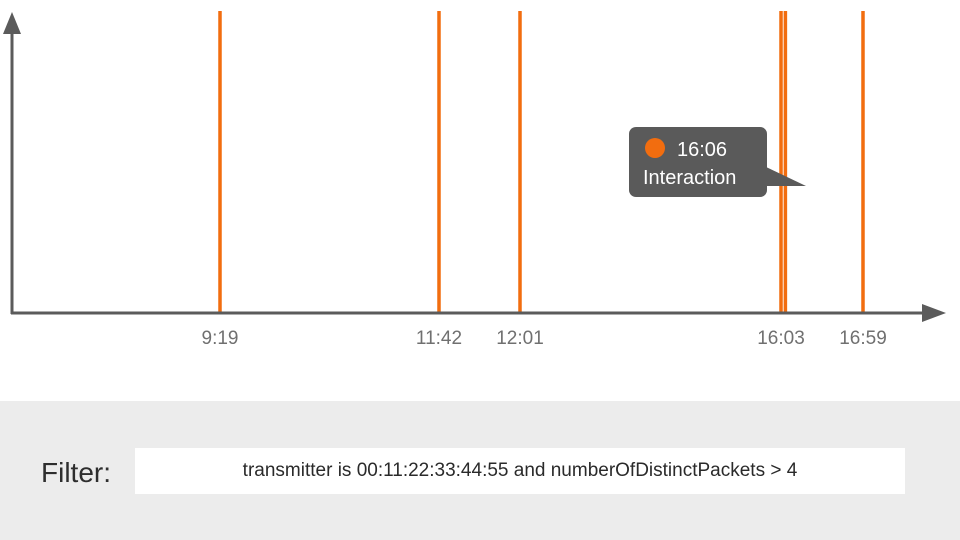 The image size is (960, 540). Describe the element at coordinates (717, 162) in the screenshot. I see `event-tooltip: 16:06 Interaction` at that location.